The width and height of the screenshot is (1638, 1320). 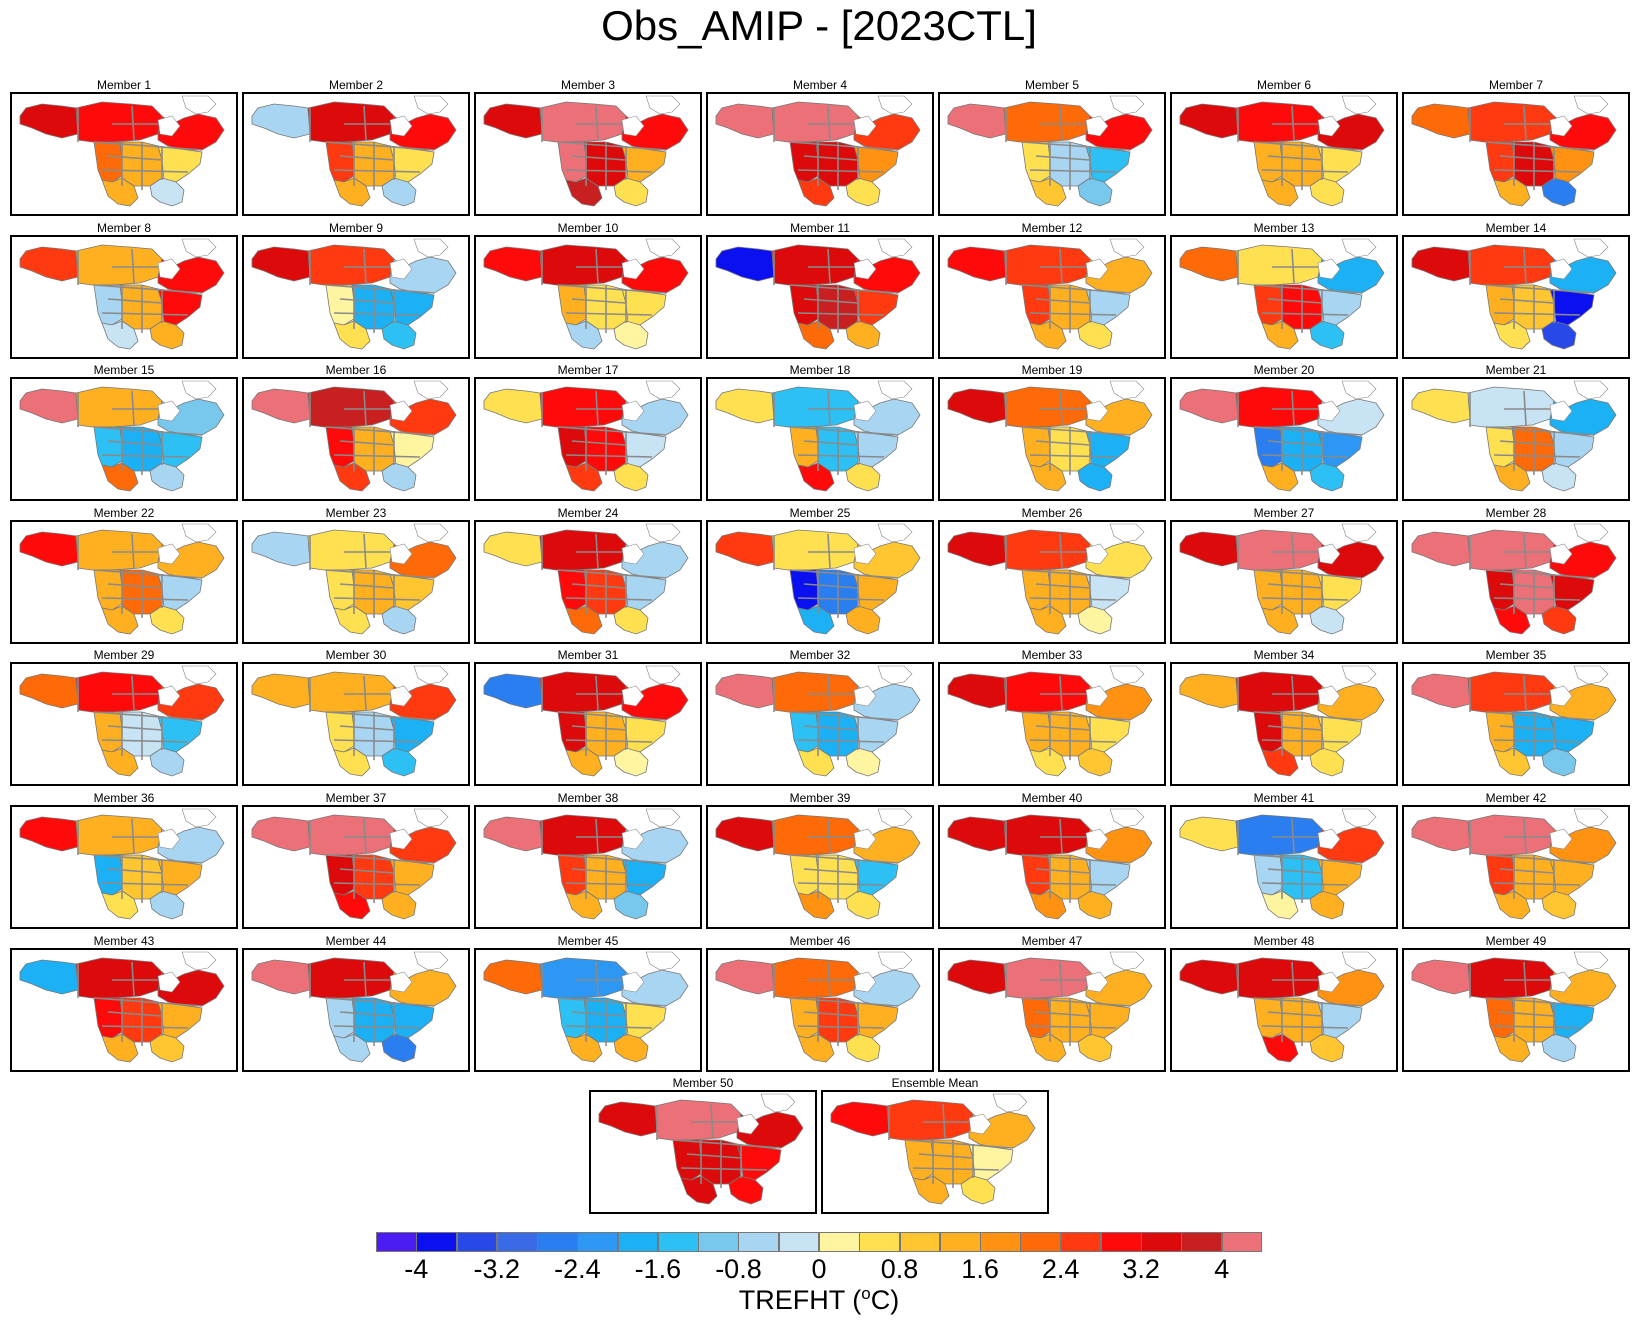 I want to click on map-panel: Member 44, so click(x=356, y=1005).